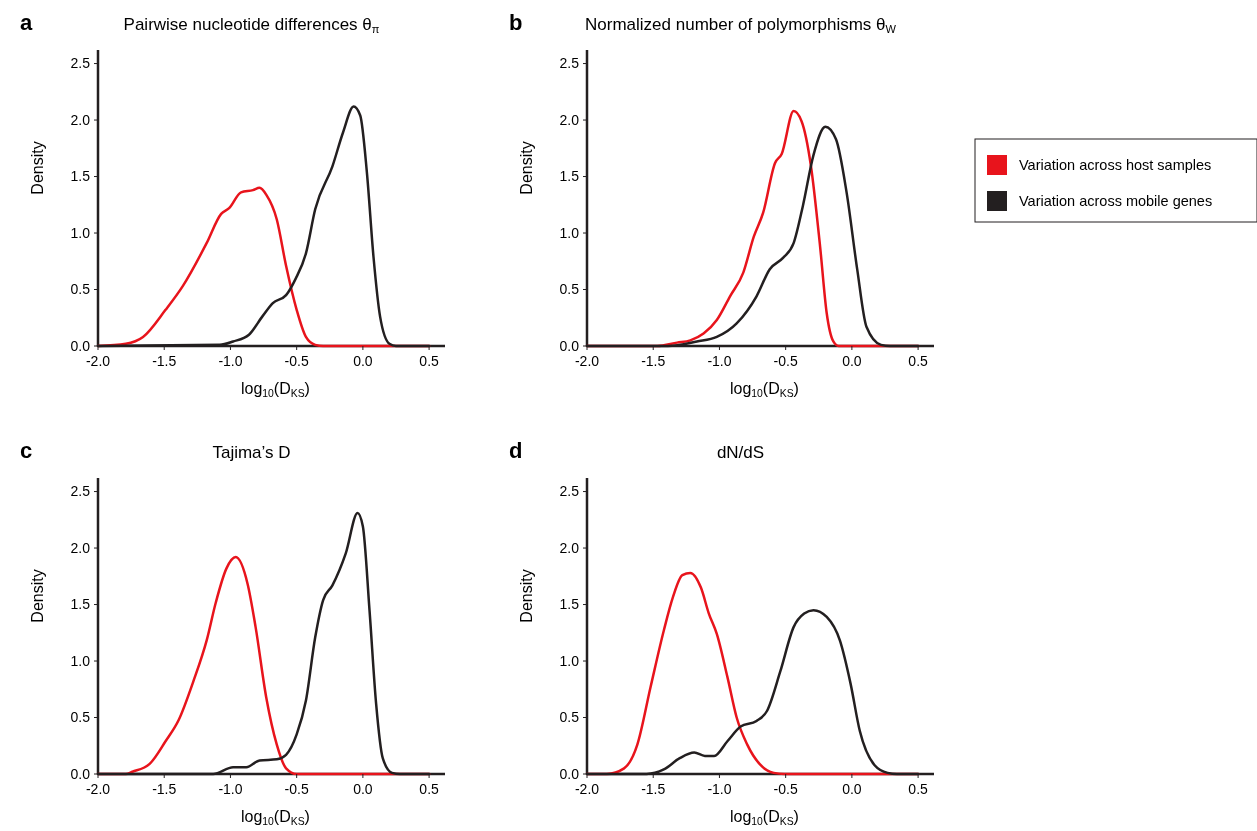 The image size is (1257, 831). What do you see at coordinates (1115, 165) in the screenshot?
I see `legend-label: Variation across host samples` at bounding box center [1115, 165].